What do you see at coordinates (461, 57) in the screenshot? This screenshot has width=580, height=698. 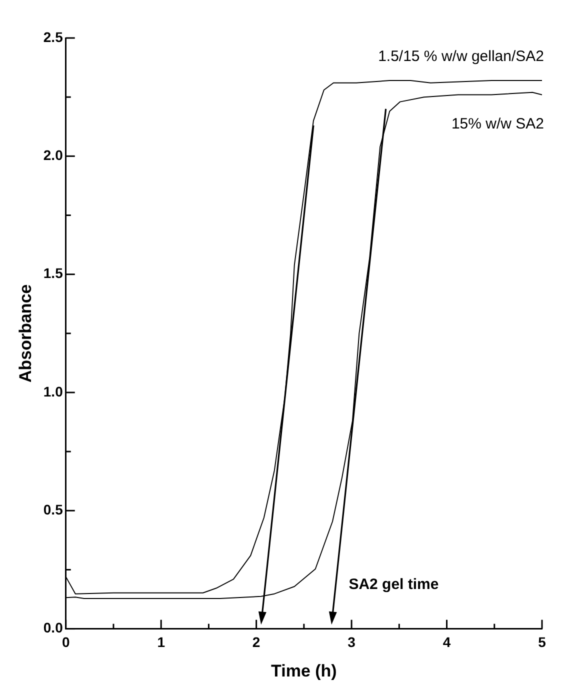 I see `series-label: 1.5/15 % w/w gellan/SA2` at bounding box center [461, 57].